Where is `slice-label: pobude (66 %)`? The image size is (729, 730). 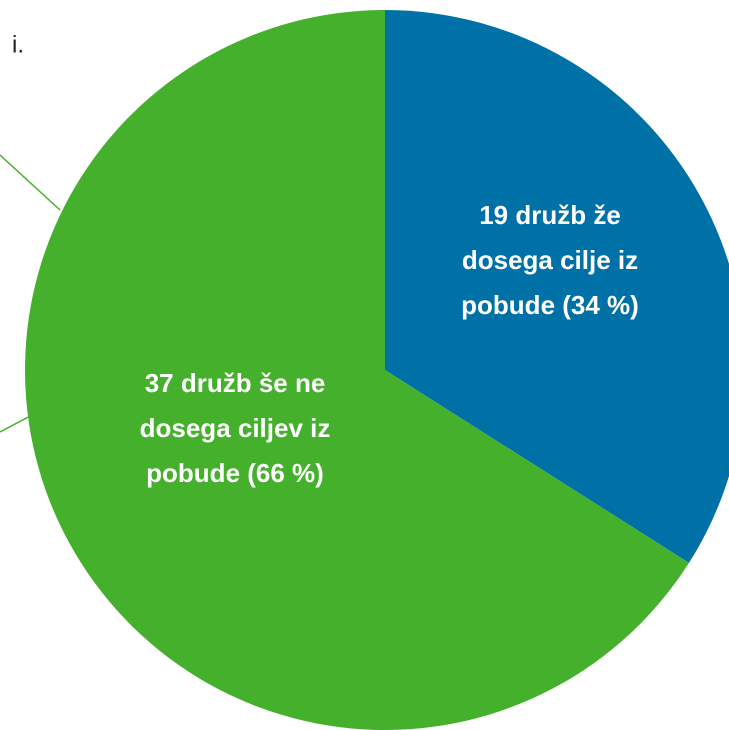 slice-label: pobude (66 %) is located at coordinates (235, 473).